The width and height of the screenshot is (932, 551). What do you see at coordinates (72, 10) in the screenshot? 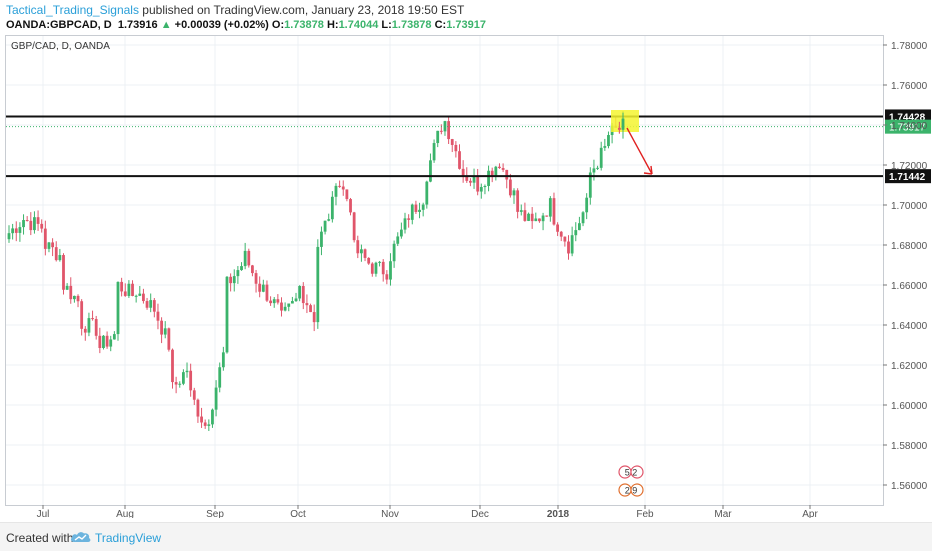
I see `author-link: Tactical_Trading_Signals` at bounding box center [72, 10].